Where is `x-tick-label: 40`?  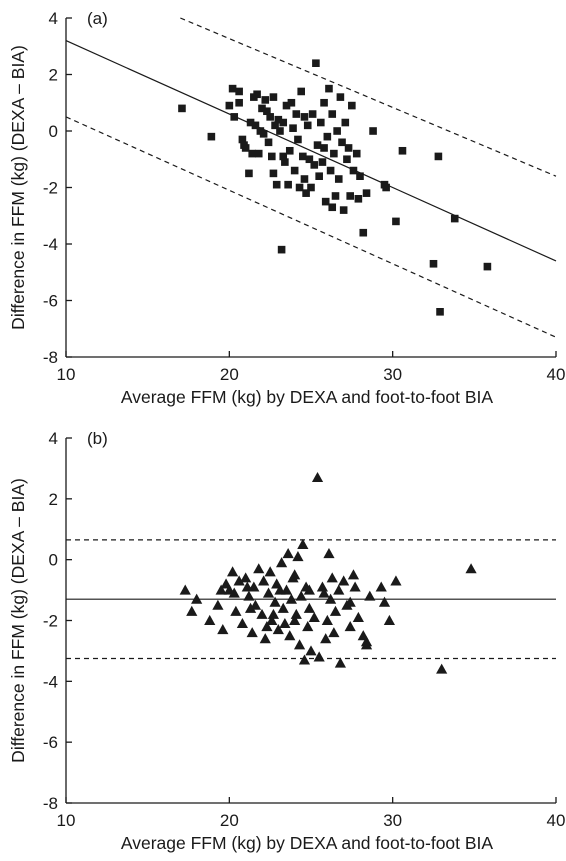 x-tick-label: 40 is located at coordinates (556, 374).